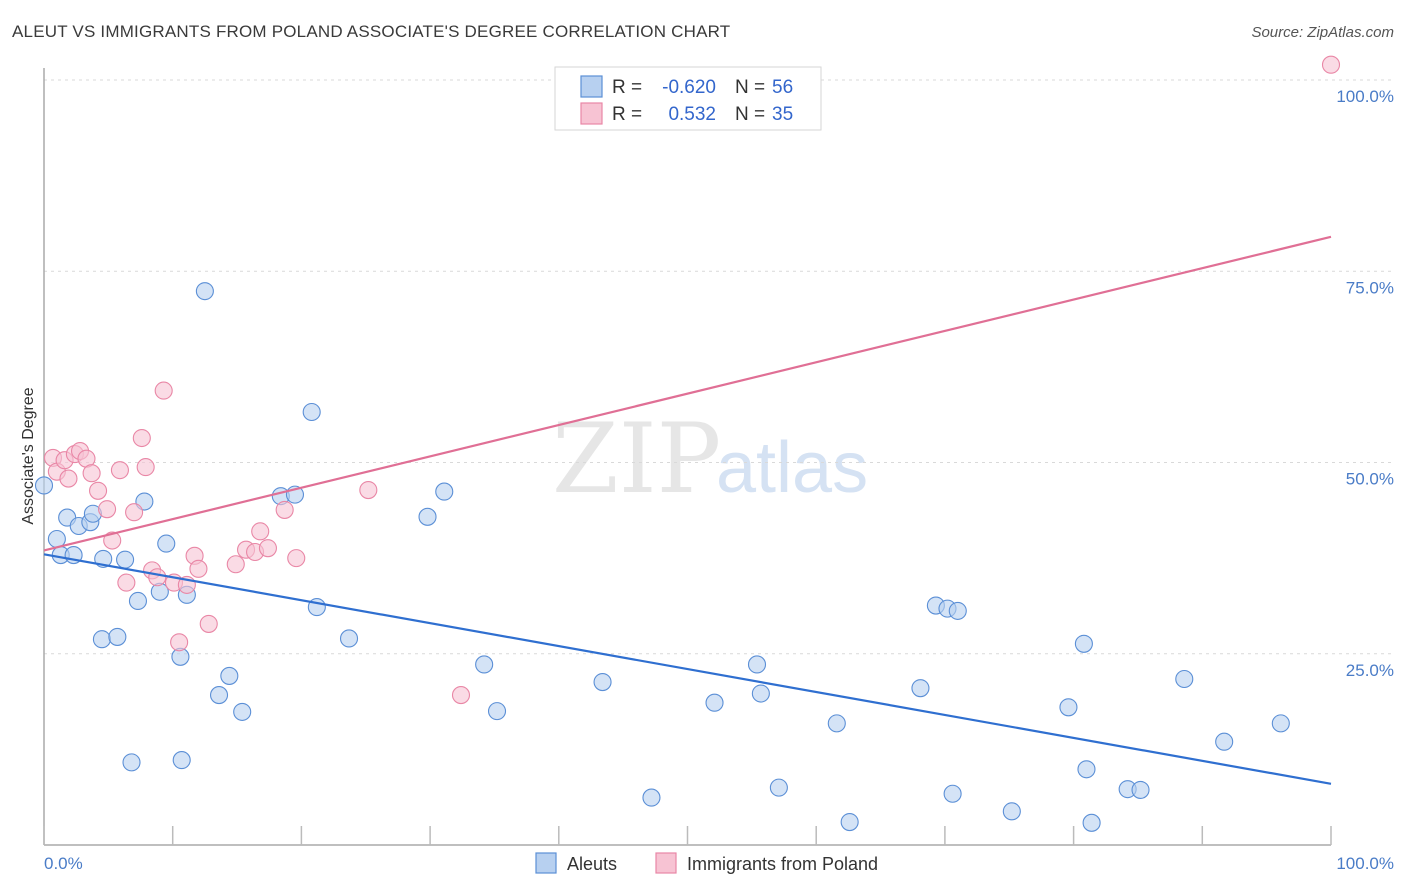  I want to click on correlation-legend: R = -0.620 N = 56 R = 0.532 N = 35, so click(688, 98).